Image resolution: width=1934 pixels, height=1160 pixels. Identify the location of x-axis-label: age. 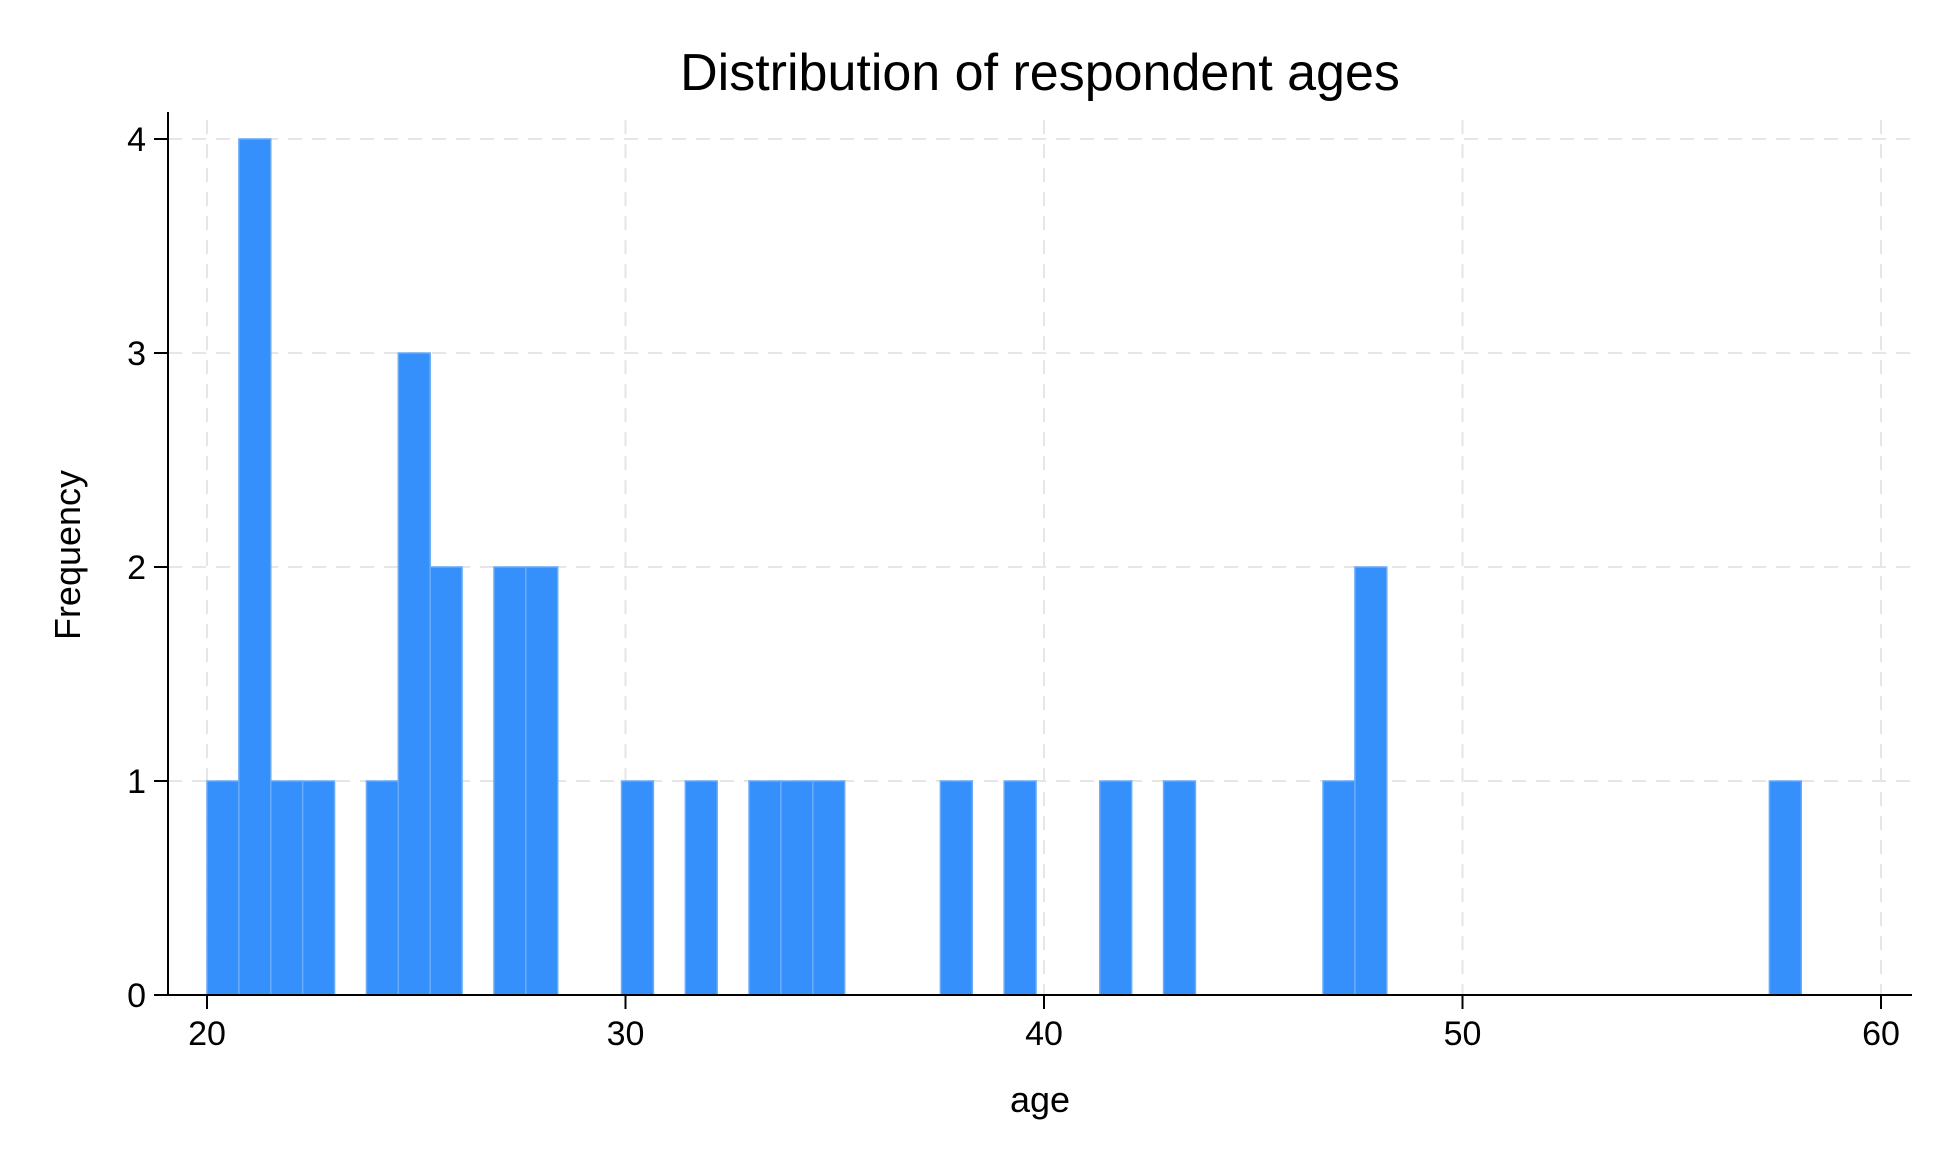
(1040, 1099).